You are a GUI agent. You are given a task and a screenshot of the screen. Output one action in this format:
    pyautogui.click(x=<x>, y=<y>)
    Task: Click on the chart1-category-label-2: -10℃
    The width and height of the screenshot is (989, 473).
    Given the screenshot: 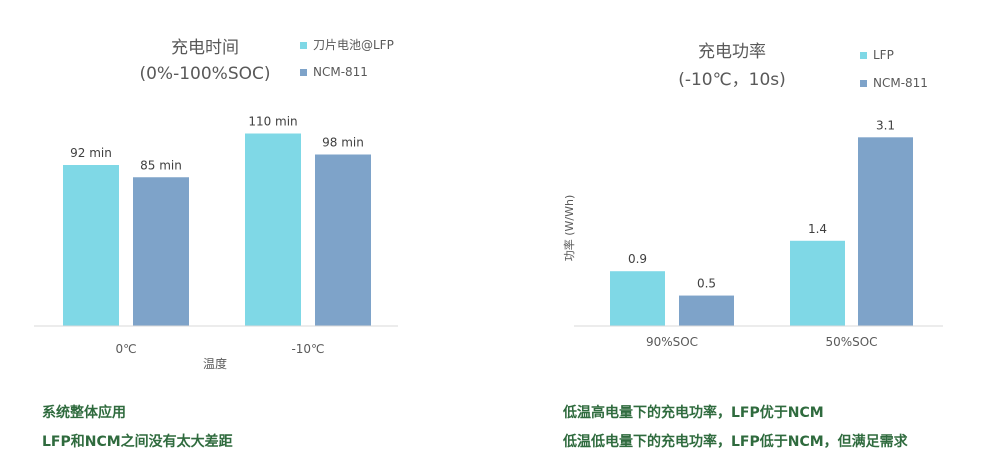 What is the action you would take?
    pyautogui.click(x=307, y=349)
    